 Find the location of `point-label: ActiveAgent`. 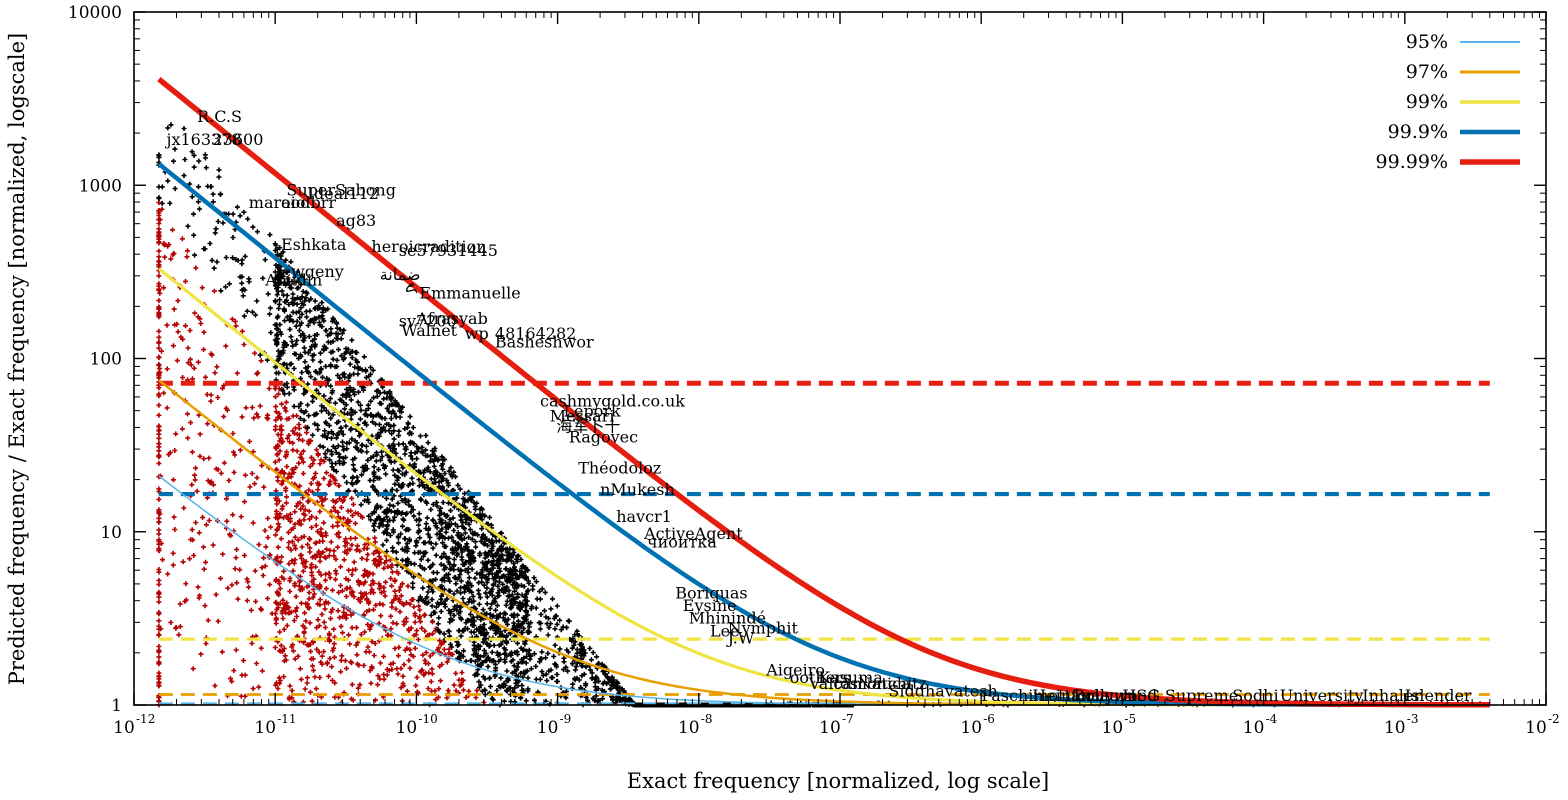

point-label: ActiveAgent is located at coordinates (693, 533).